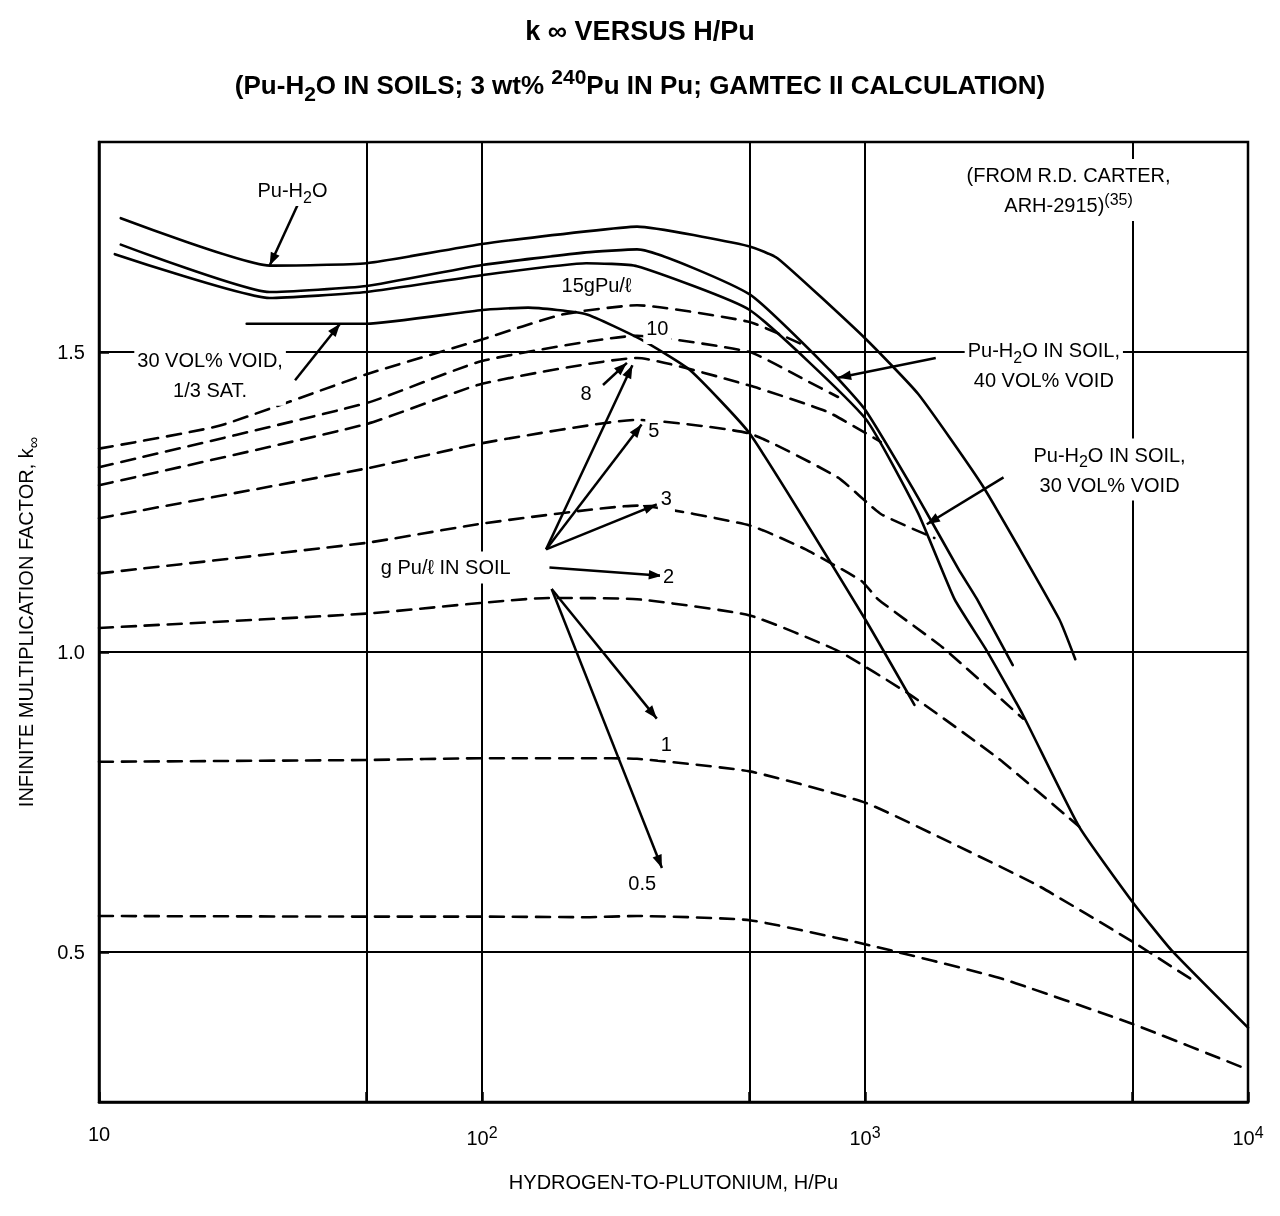  What do you see at coordinates (642, 883) in the screenshot?
I see `annotation: 0.5` at bounding box center [642, 883].